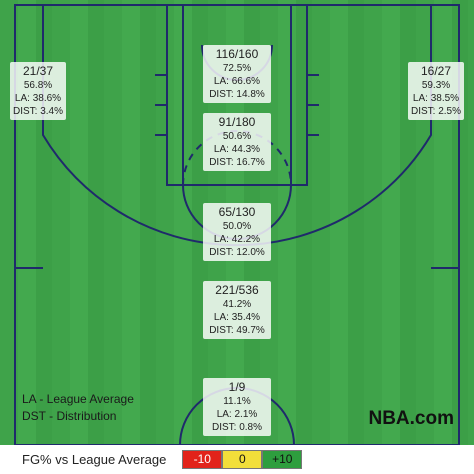 Image resolution: width=474 pixels, height=474 pixels. Describe the element at coordinates (69, 416) in the screenshot. I see `legend-note: DST - Distribution` at that location.